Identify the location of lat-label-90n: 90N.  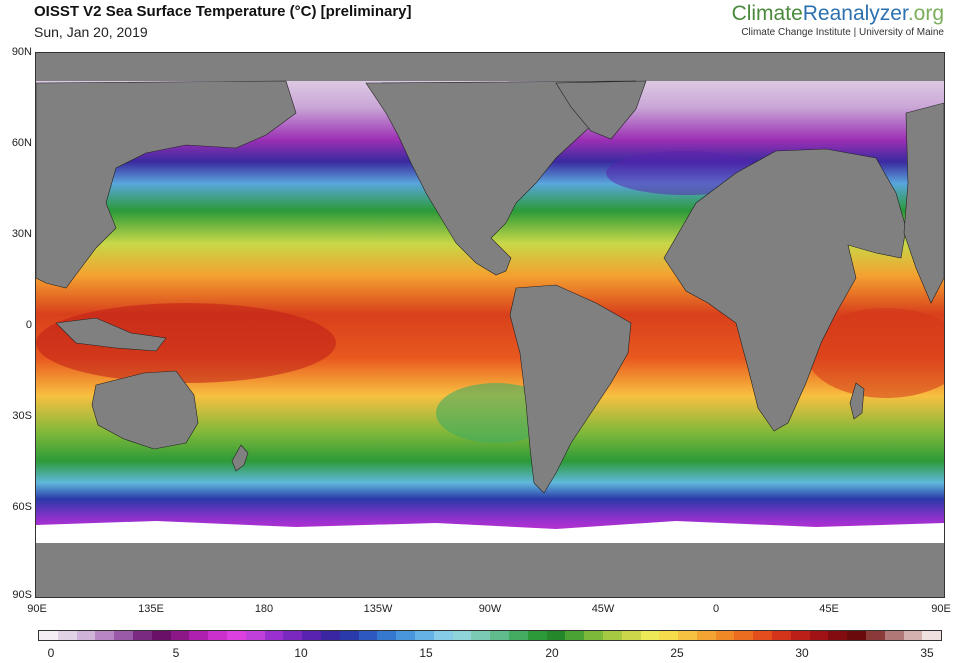
(21, 52).